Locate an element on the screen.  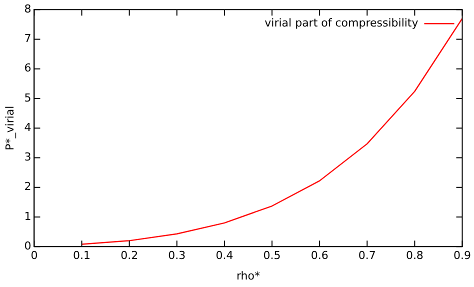
legend-label: virial part of compressibility is located at coordinates (341, 23).